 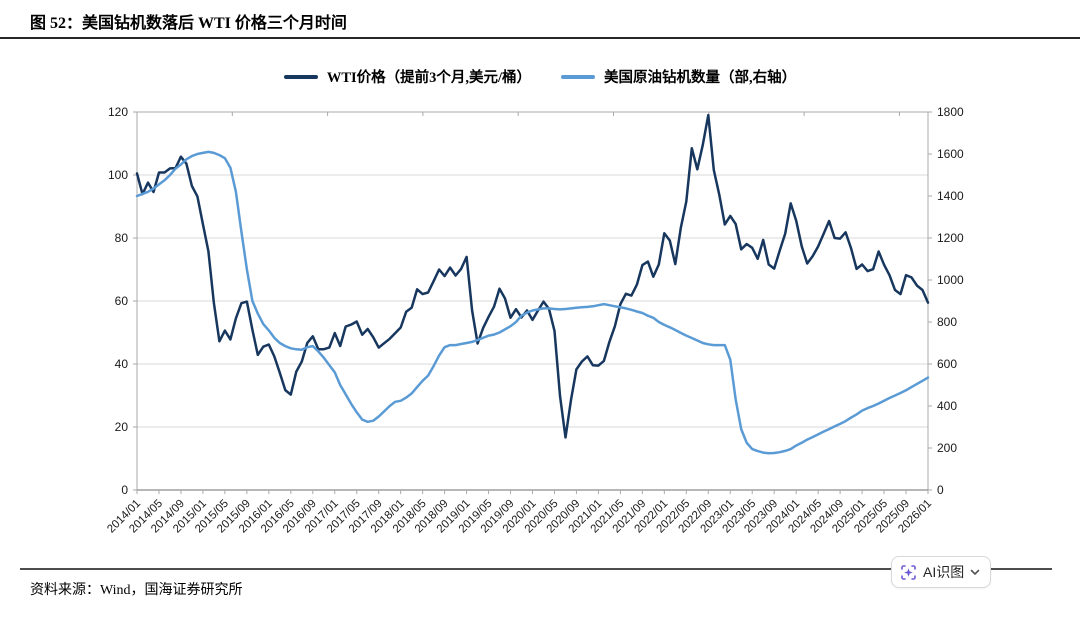 I want to click on title-divider, so click(x=540, y=38).